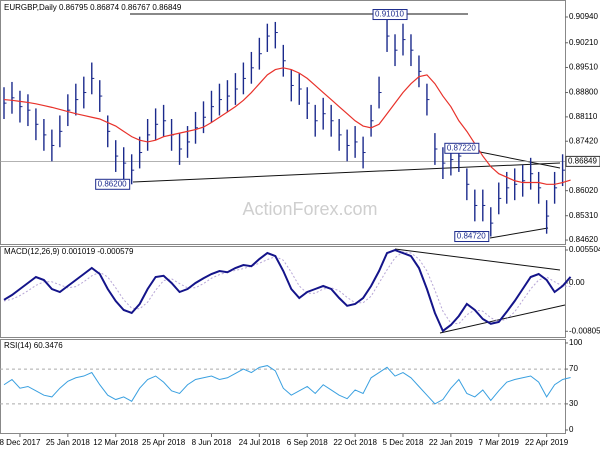  What do you see at coordinates (33, 345) in the screenshot?
I see `chart-title: RSI(14) 60.3476` at bounding box center [33, 345].